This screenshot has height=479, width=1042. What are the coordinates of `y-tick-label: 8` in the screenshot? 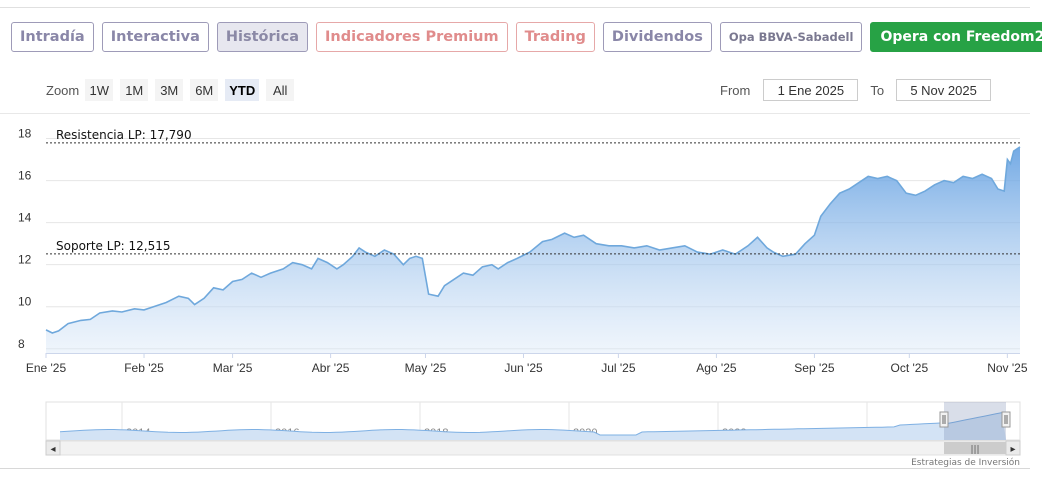 It's located at (21, 344).